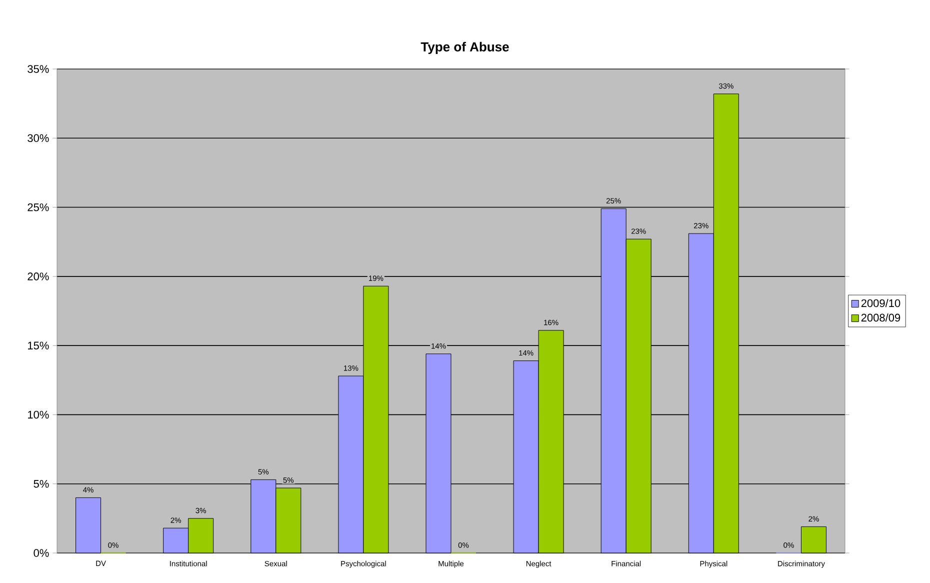 The image size is (930, 583). I want to click on legend-label: 2009/10, so click(880, 303).